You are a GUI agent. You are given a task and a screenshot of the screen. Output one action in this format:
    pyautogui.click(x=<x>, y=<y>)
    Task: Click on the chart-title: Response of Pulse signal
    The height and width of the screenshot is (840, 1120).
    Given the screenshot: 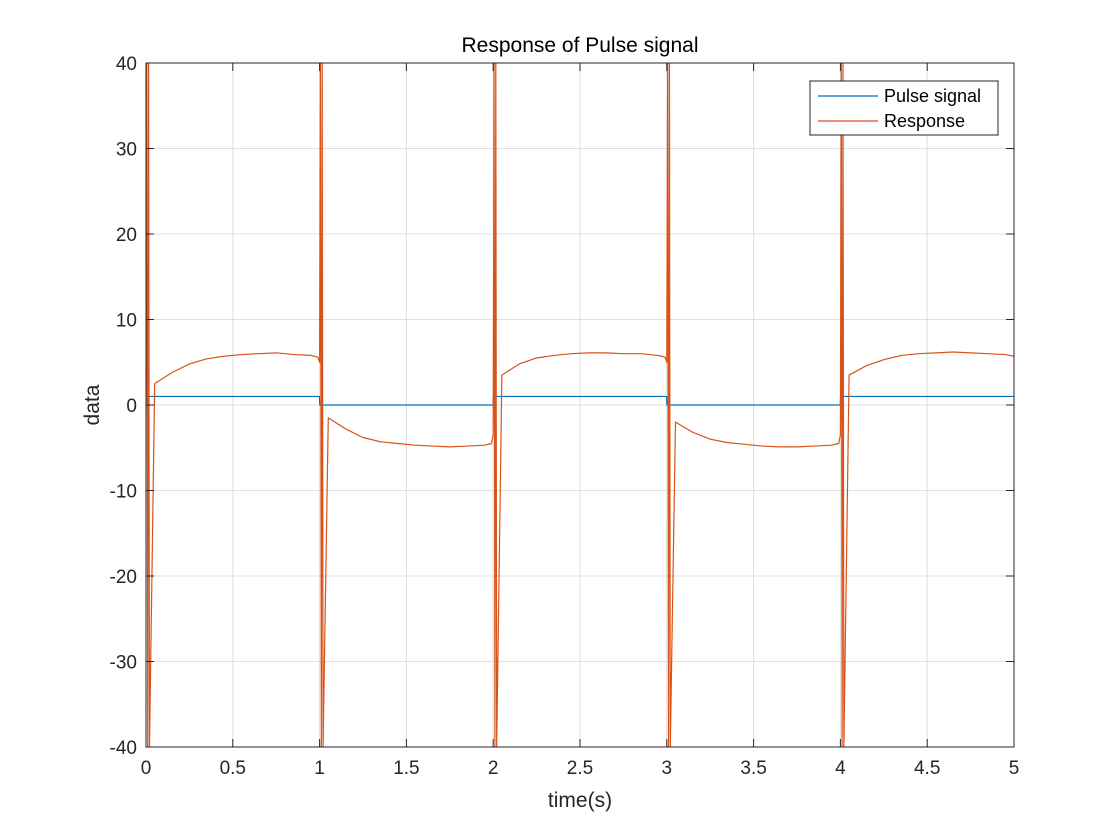 What is the action you would take?
    pyautogui.click(x=580, y=45)
    